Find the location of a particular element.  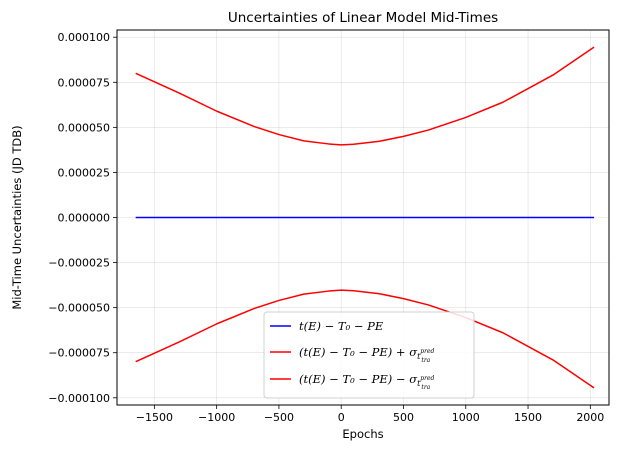

y-axis-label: Mid-Time Uncertainties (JD TDB) is located at coordinates (17, 217).